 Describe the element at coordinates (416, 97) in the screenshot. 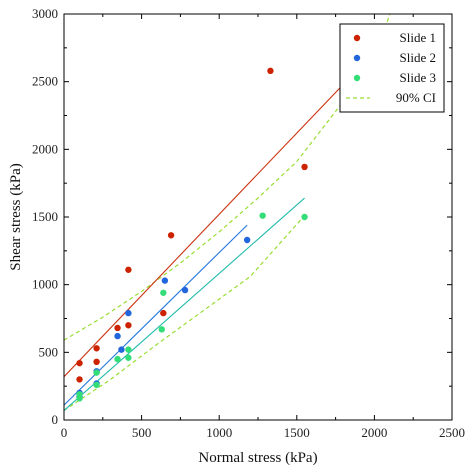

I see `legend-label-90-ci: 90% CI` at that location.